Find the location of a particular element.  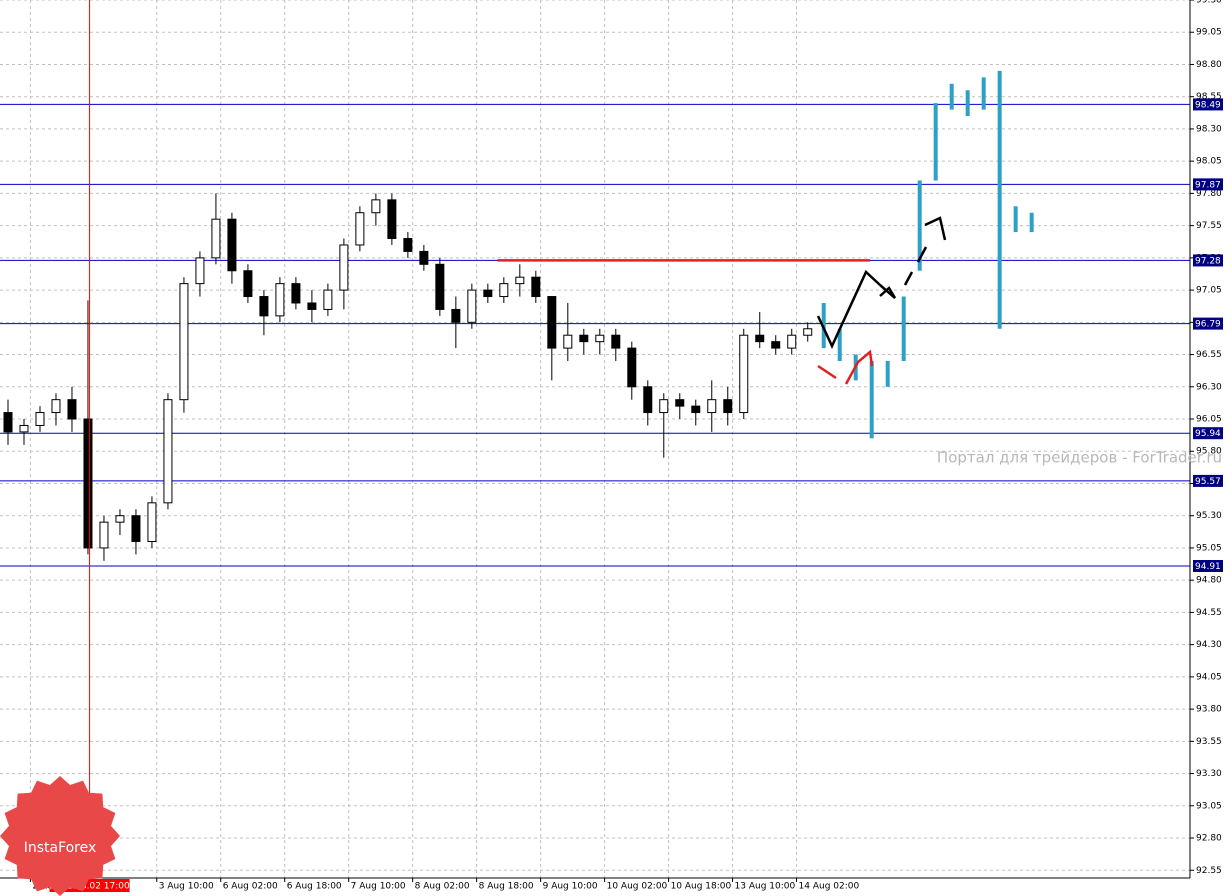

x-tick-label: 14 Aug 02:00 is located at coordinates (829, 887).